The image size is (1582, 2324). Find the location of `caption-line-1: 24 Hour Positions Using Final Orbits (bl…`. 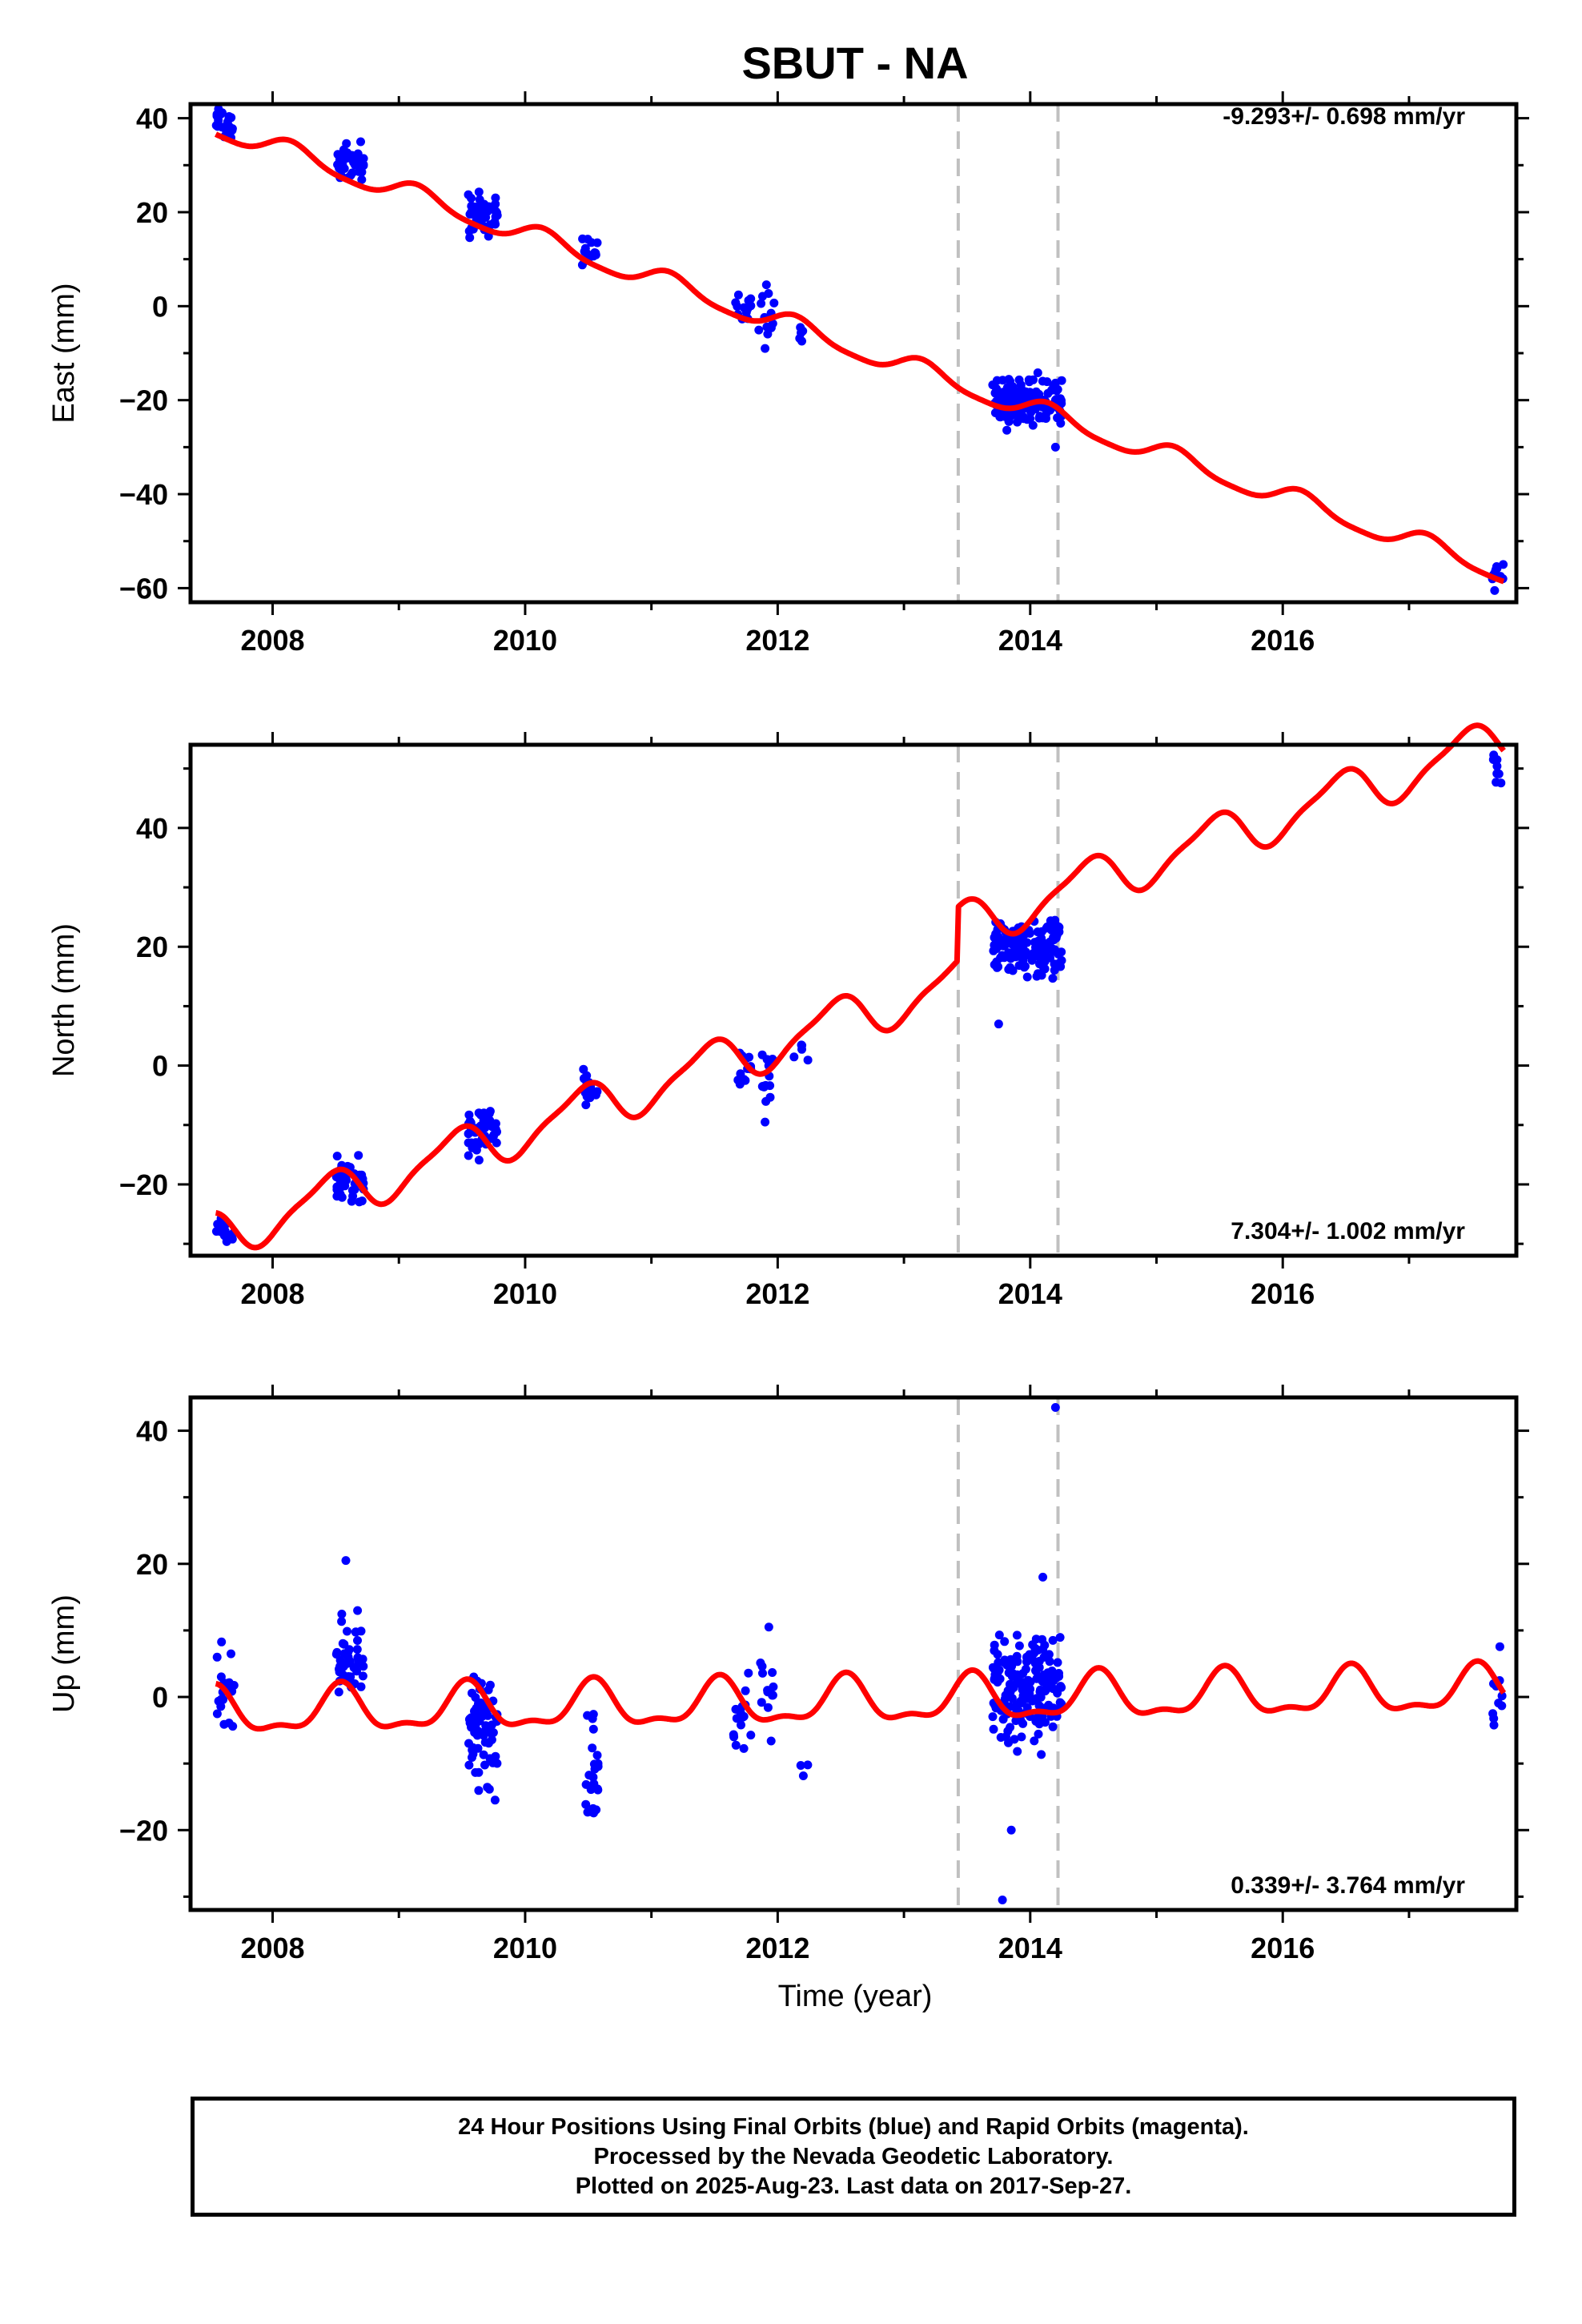

caption-line-1: 24 Hour Positions Using Final Orbits (bl… is located at coordinates (853, 2126).